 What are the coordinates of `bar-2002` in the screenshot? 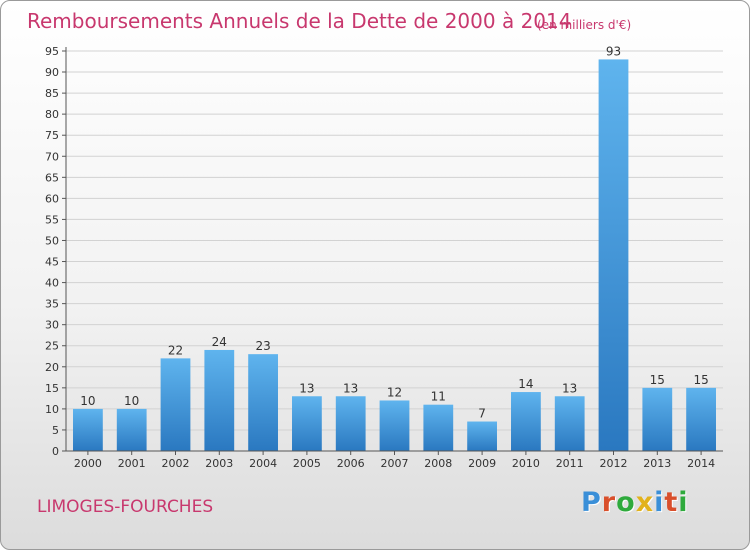 It's located at (175, 404).